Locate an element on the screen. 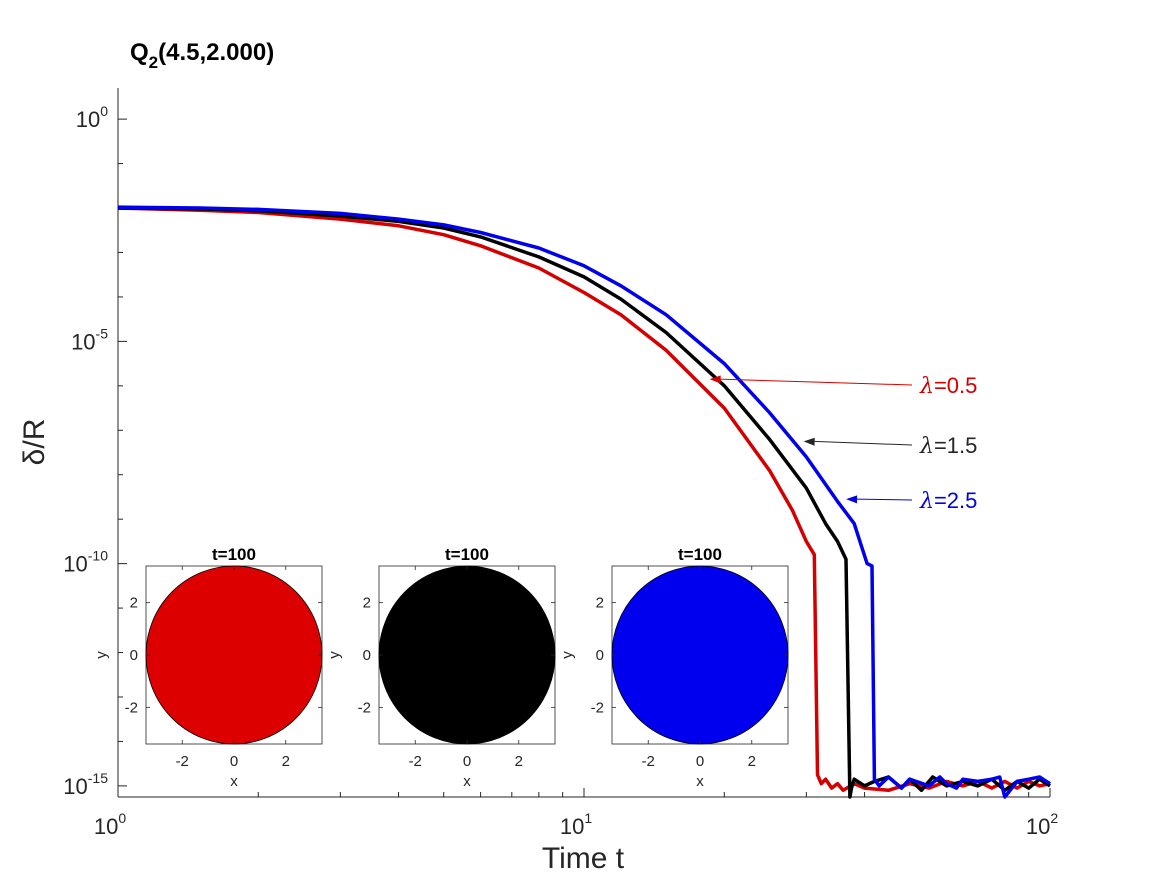 The image size is (1166, 875). y-tick-label: 10⁻⁵ is located at coordinates (89, 339).